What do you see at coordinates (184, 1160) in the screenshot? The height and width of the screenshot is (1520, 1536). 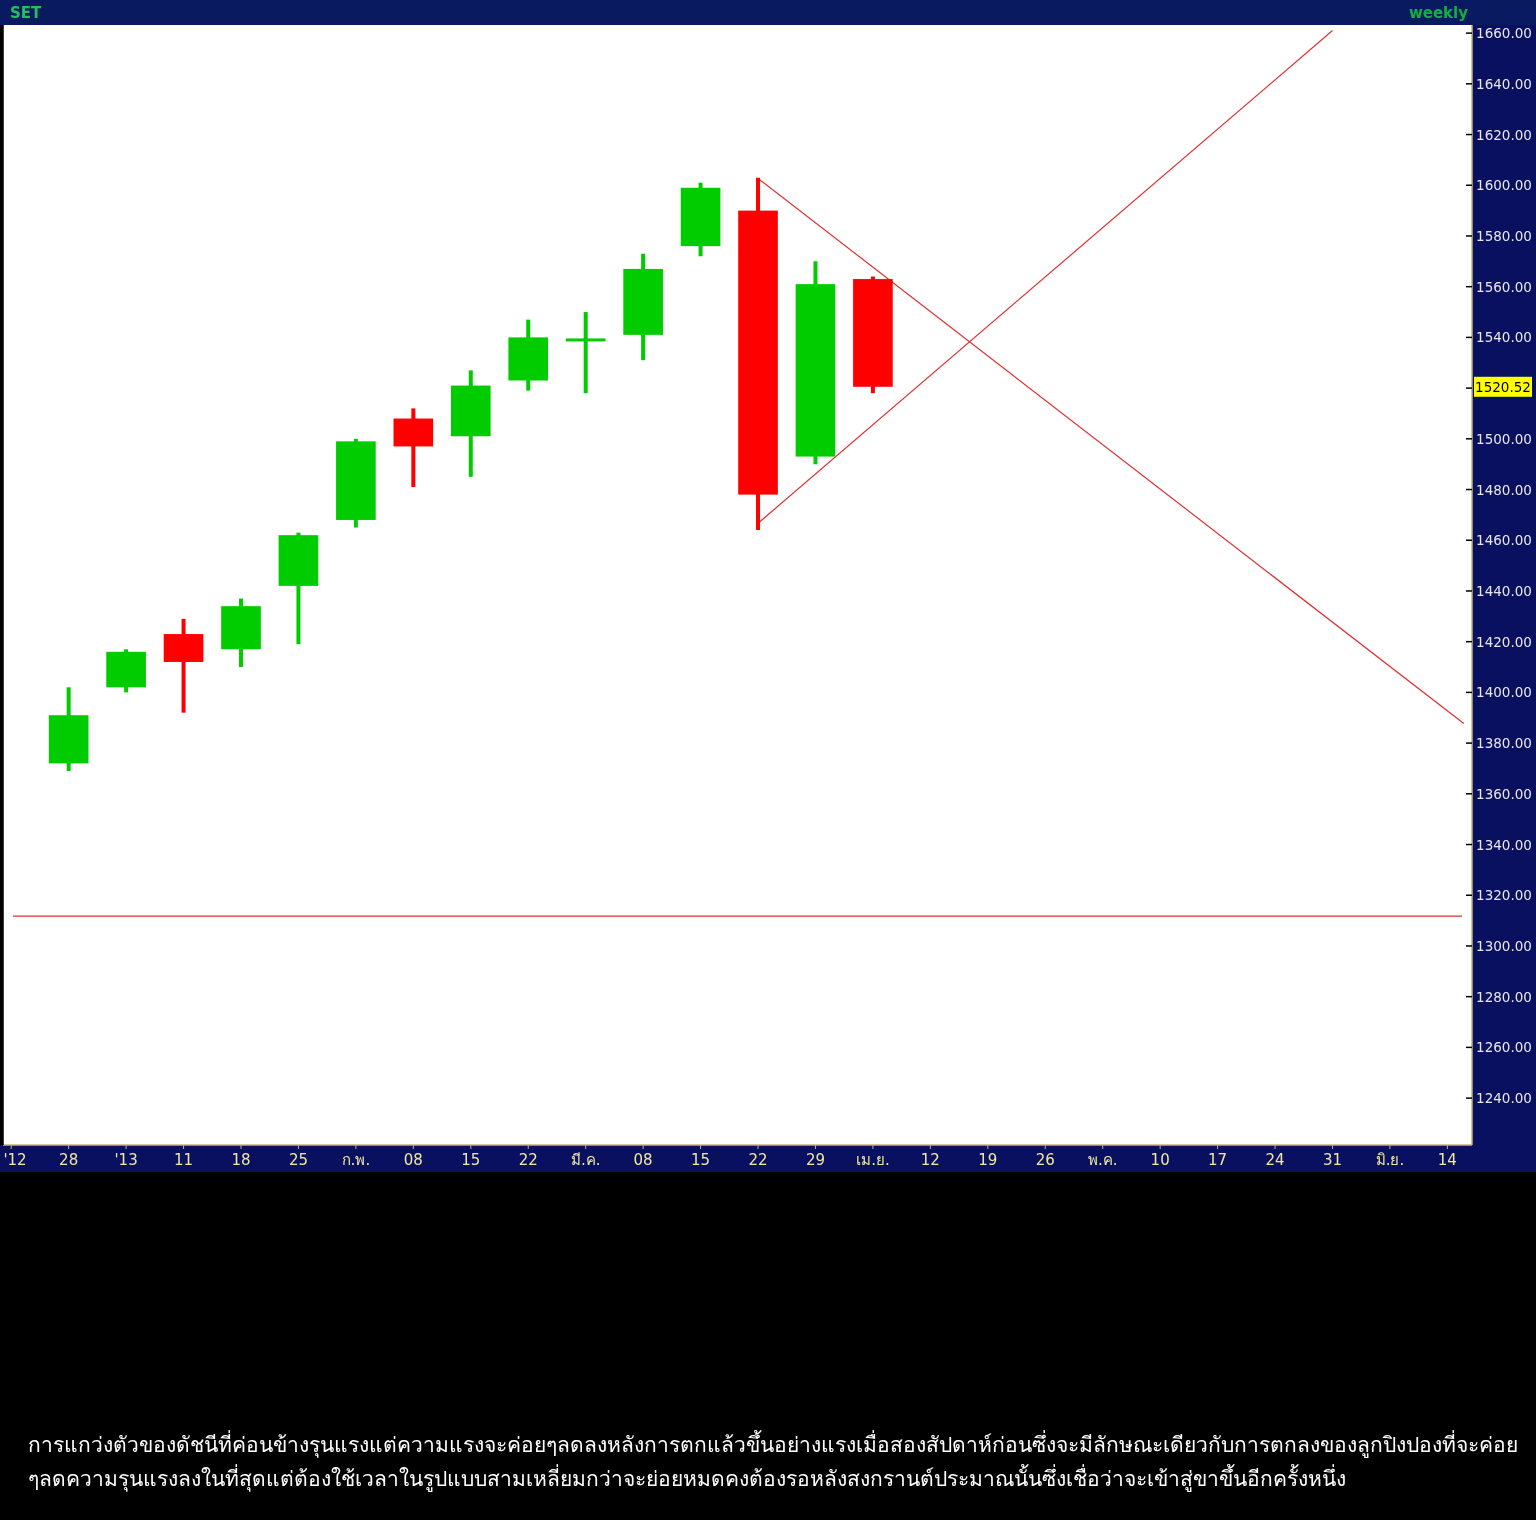 I see `x-tick-label: 11` at bounding box center [184, 1160].